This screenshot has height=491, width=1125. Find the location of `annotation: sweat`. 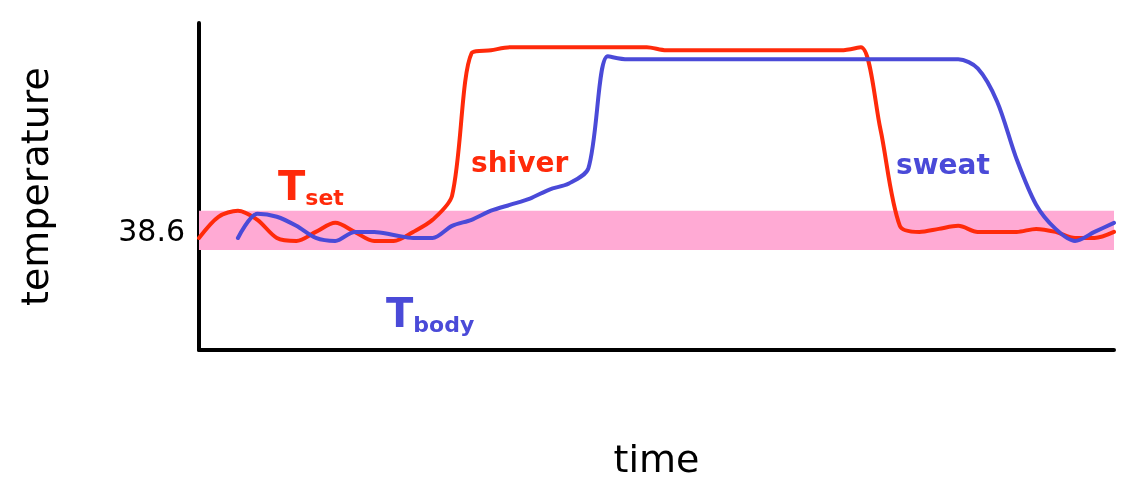

annotation: sweat is located at coordinates (943, 164).